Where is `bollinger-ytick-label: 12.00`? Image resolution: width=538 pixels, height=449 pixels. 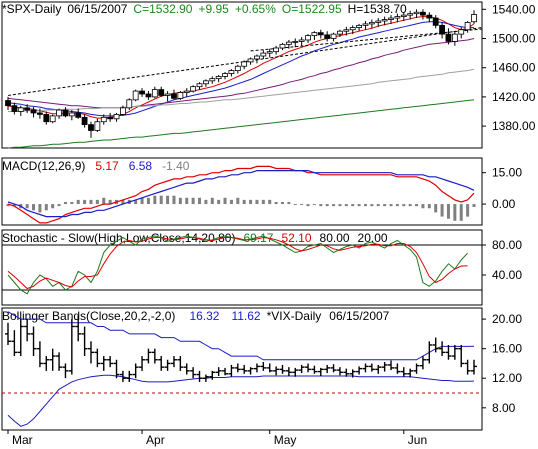 bollinger-ytick-label: 12.00 is located at coordinates (507, 378).